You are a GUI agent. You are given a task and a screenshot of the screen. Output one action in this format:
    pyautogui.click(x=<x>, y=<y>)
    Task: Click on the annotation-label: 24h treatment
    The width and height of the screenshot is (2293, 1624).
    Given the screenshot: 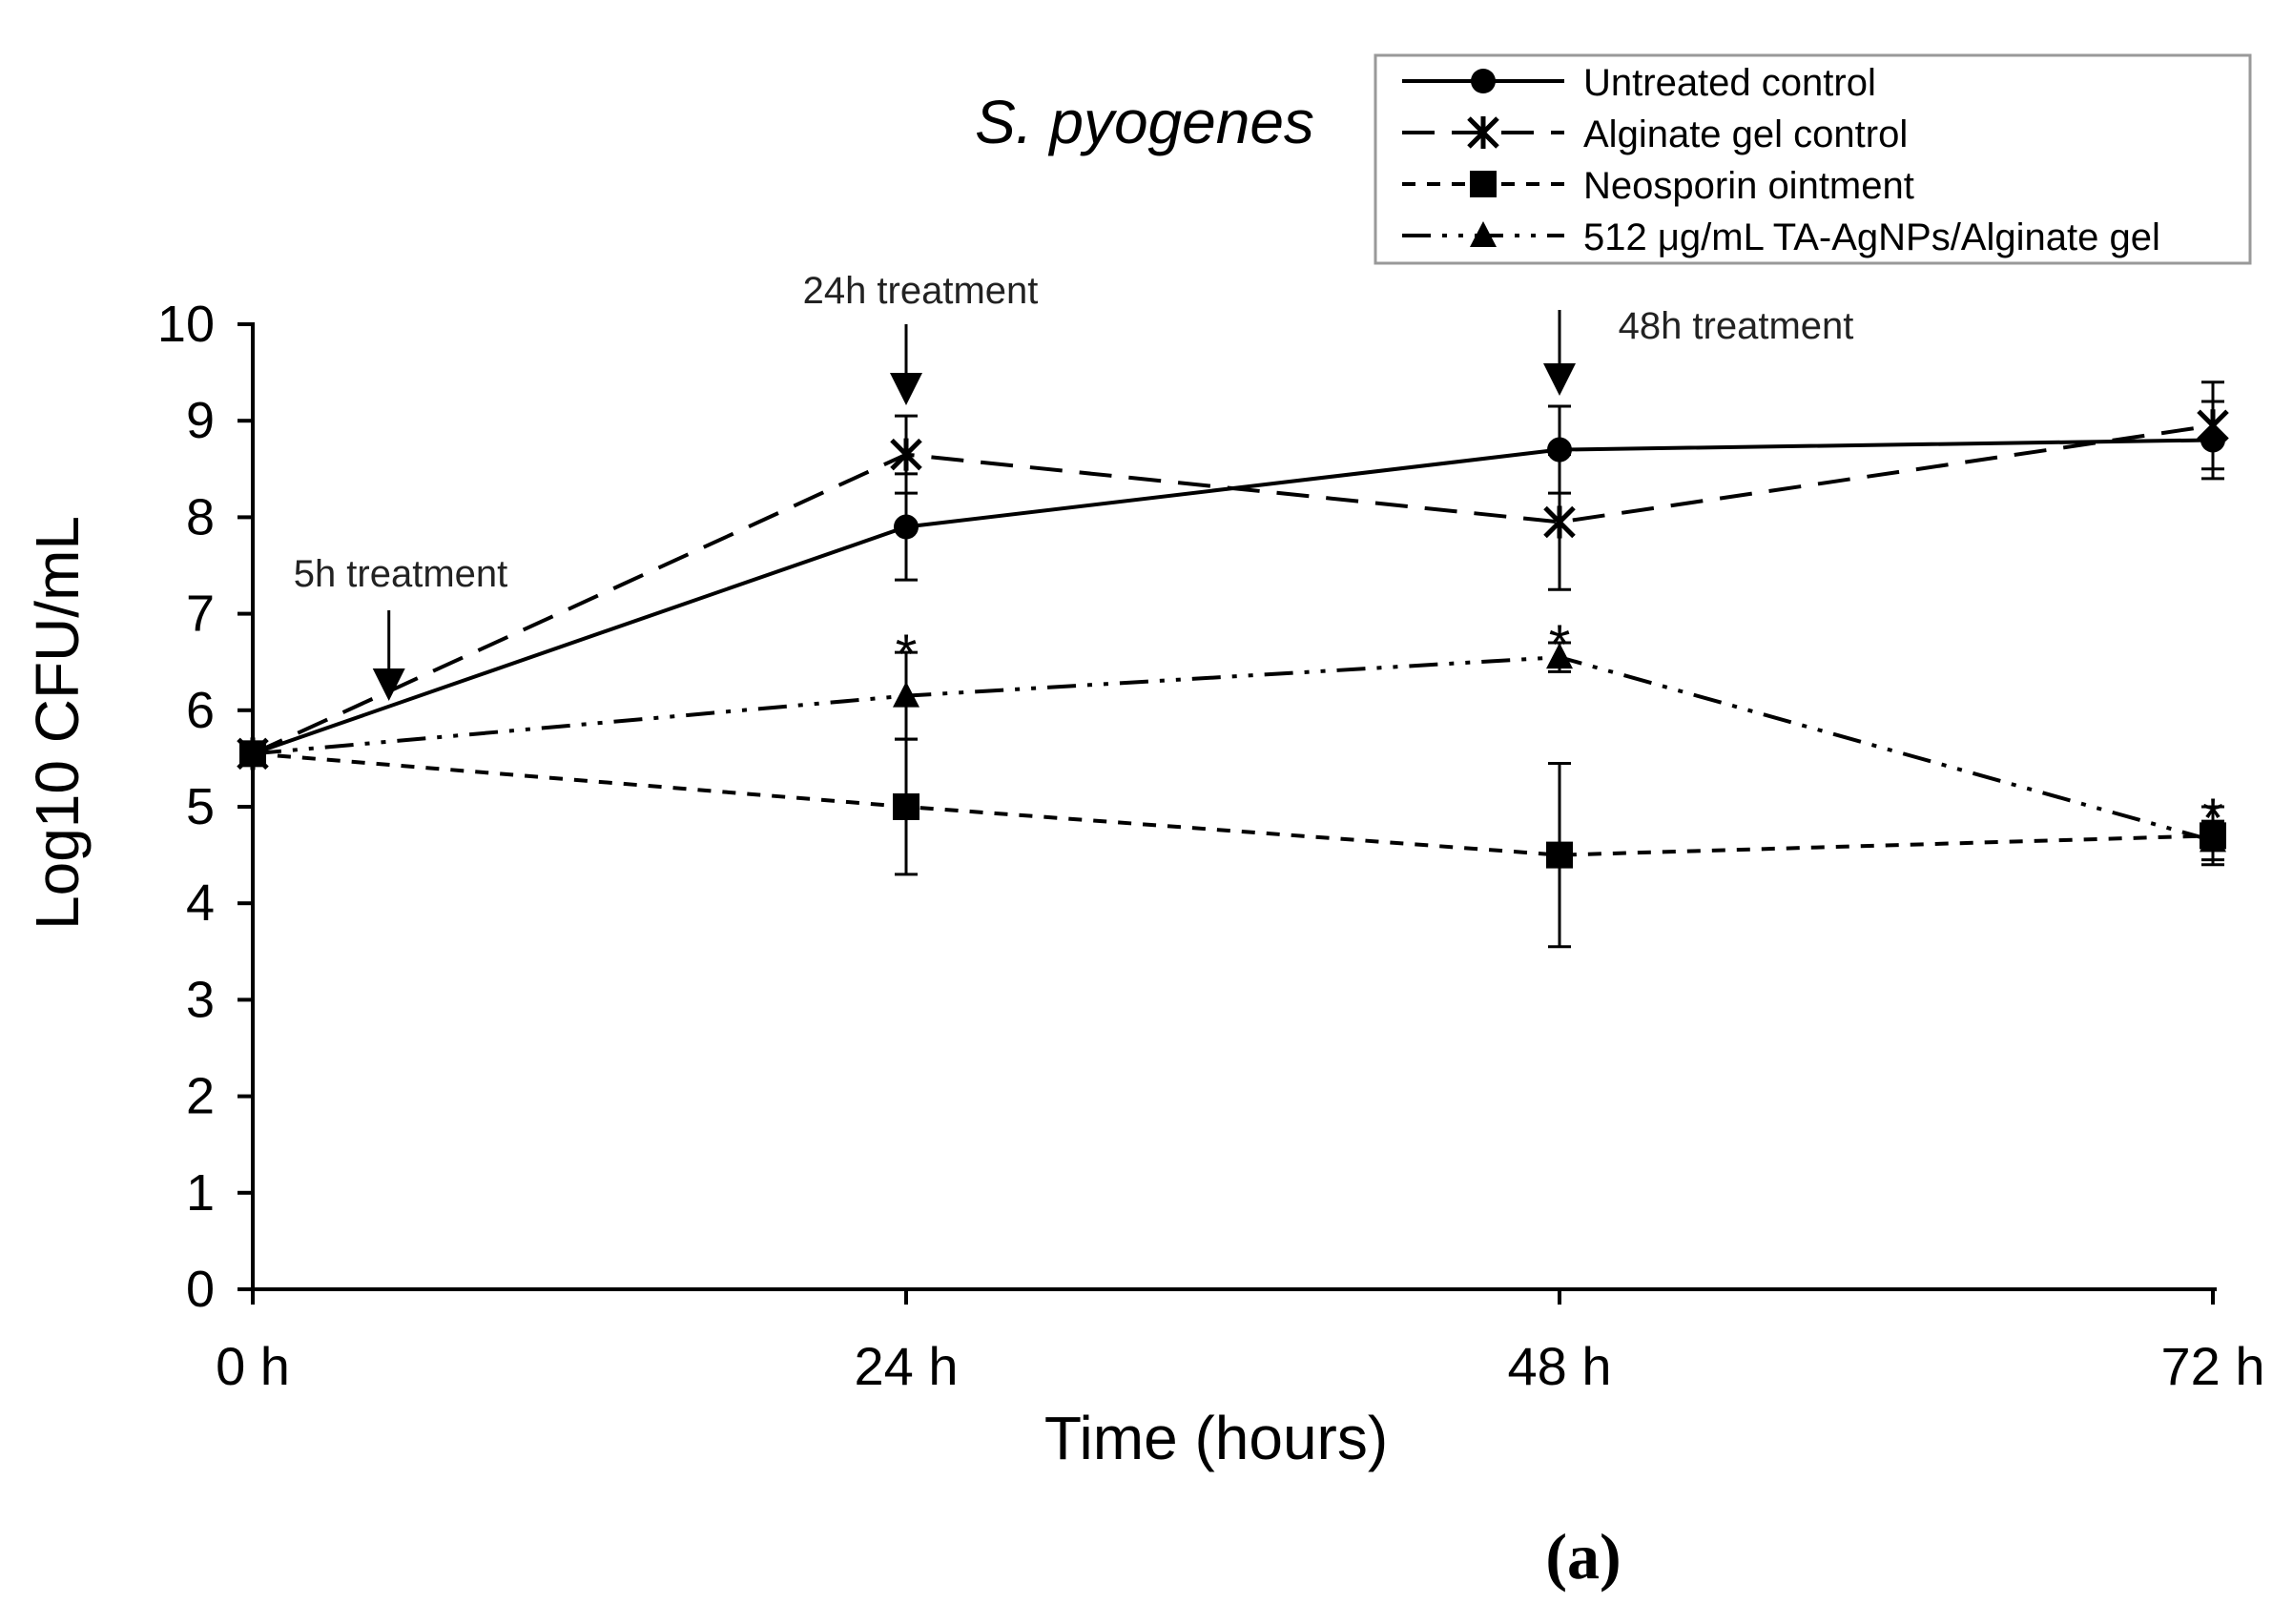 What is the action you would take?
    pyautogui.click(x=921, y=291)
    